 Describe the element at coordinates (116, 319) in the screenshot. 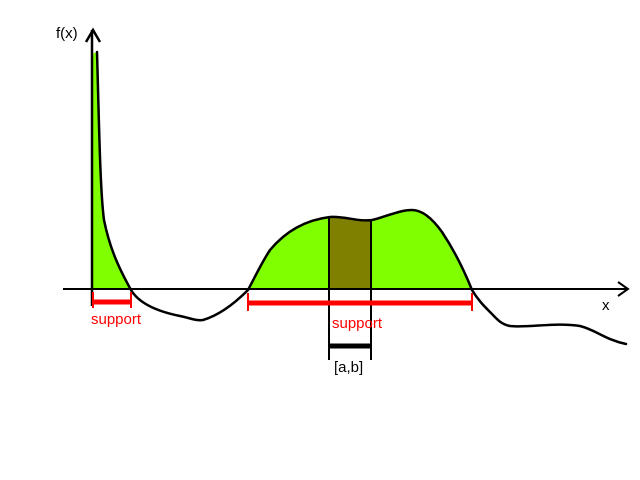

I see `support-label-left: support` at that location.